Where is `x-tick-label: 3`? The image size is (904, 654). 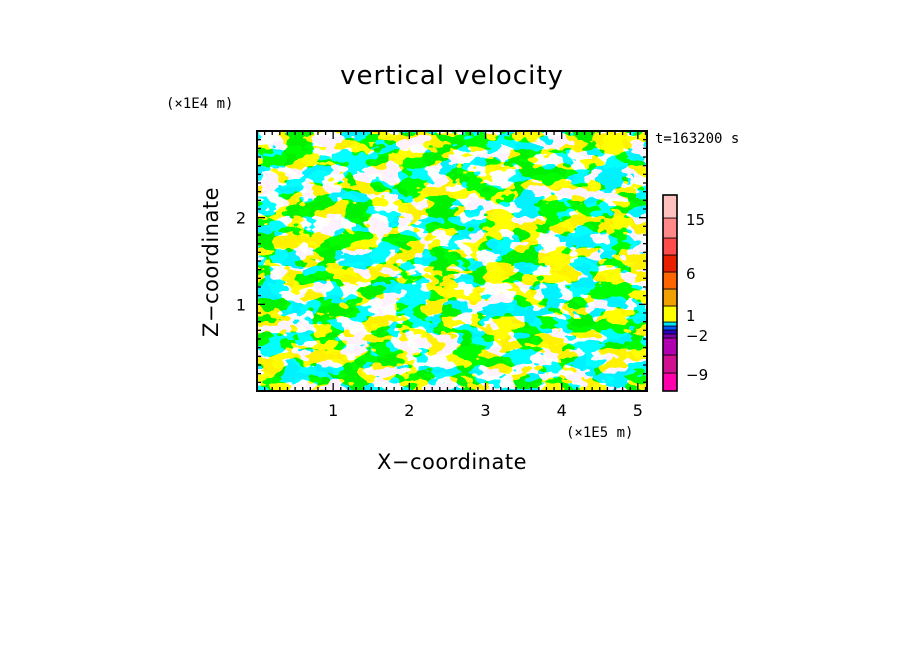
x-tick-label: 3 is located at coordinates (485, 410).